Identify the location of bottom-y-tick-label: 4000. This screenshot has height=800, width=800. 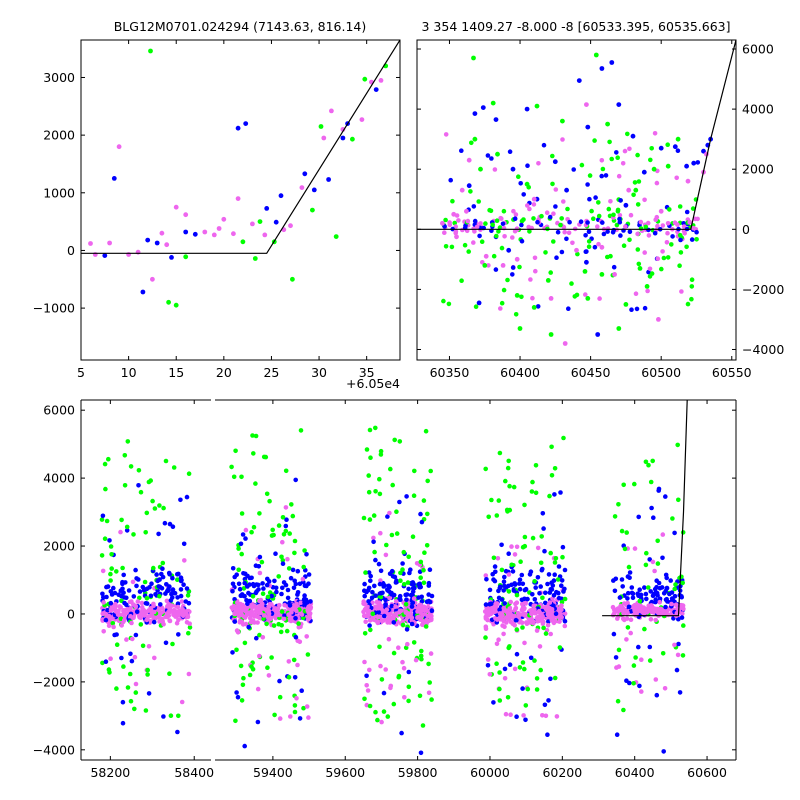
(59, 478).